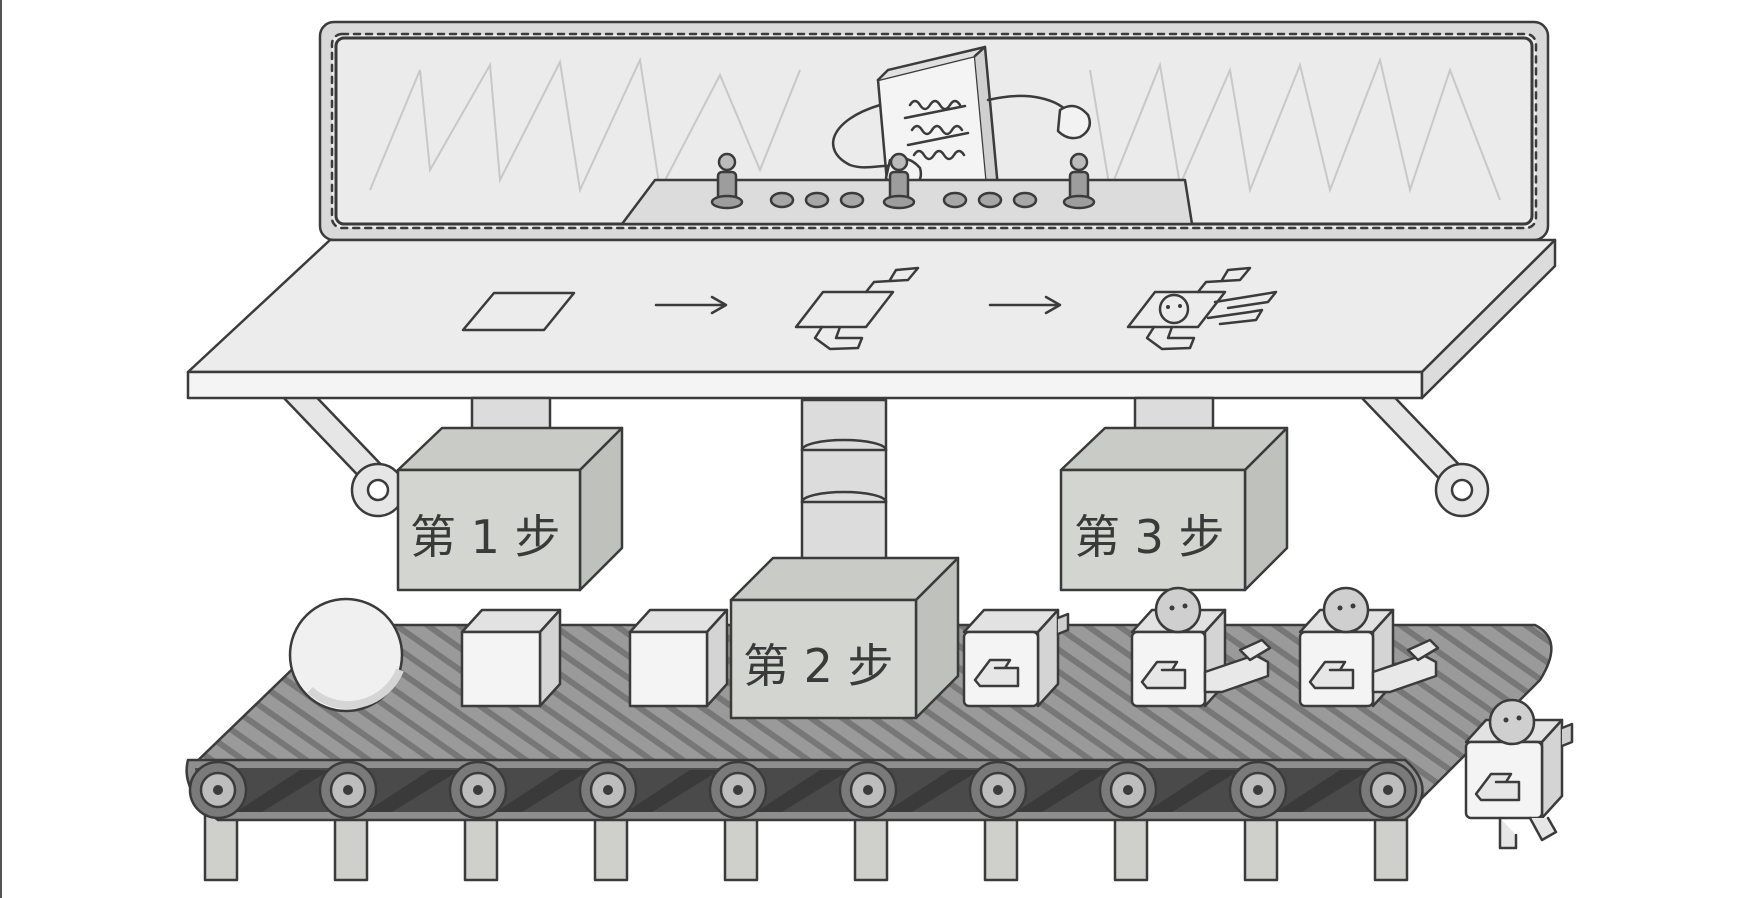  Describe the element at coordinates (803, 790) in the screenshot. I see `belt-rollers` at that location.